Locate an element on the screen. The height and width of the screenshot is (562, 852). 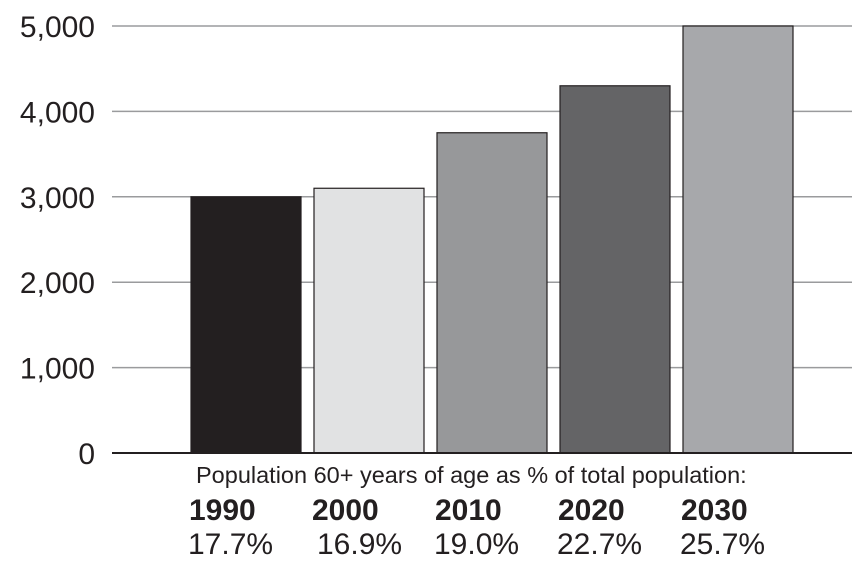
category-label: 1990 is located at coordinates (222, 510).